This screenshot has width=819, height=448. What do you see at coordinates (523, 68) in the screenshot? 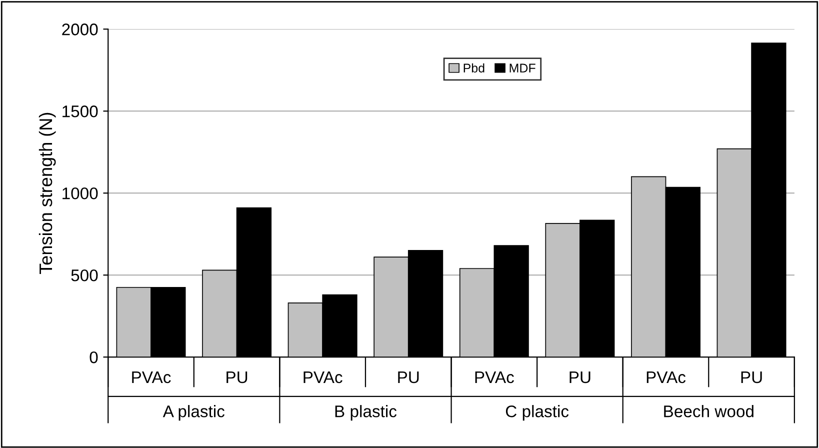
I see `legend-label: MDF` at bounding box center [523, 68].